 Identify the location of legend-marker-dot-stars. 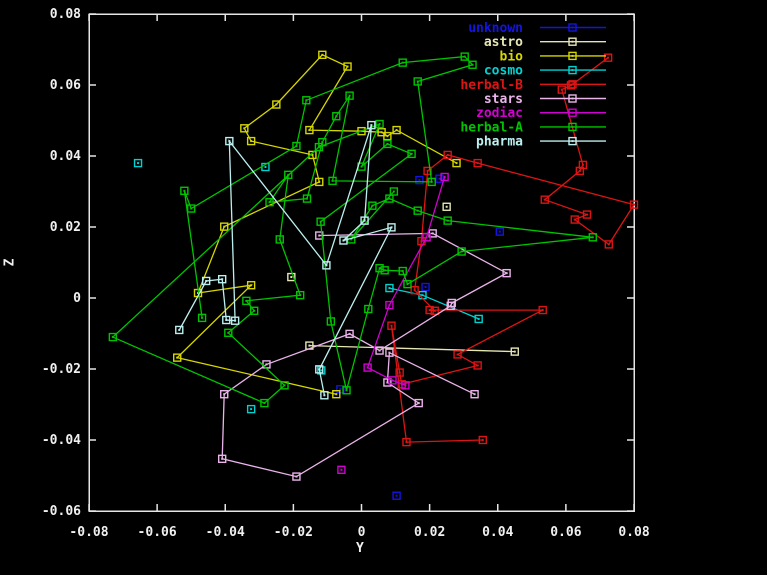
(572, 98).